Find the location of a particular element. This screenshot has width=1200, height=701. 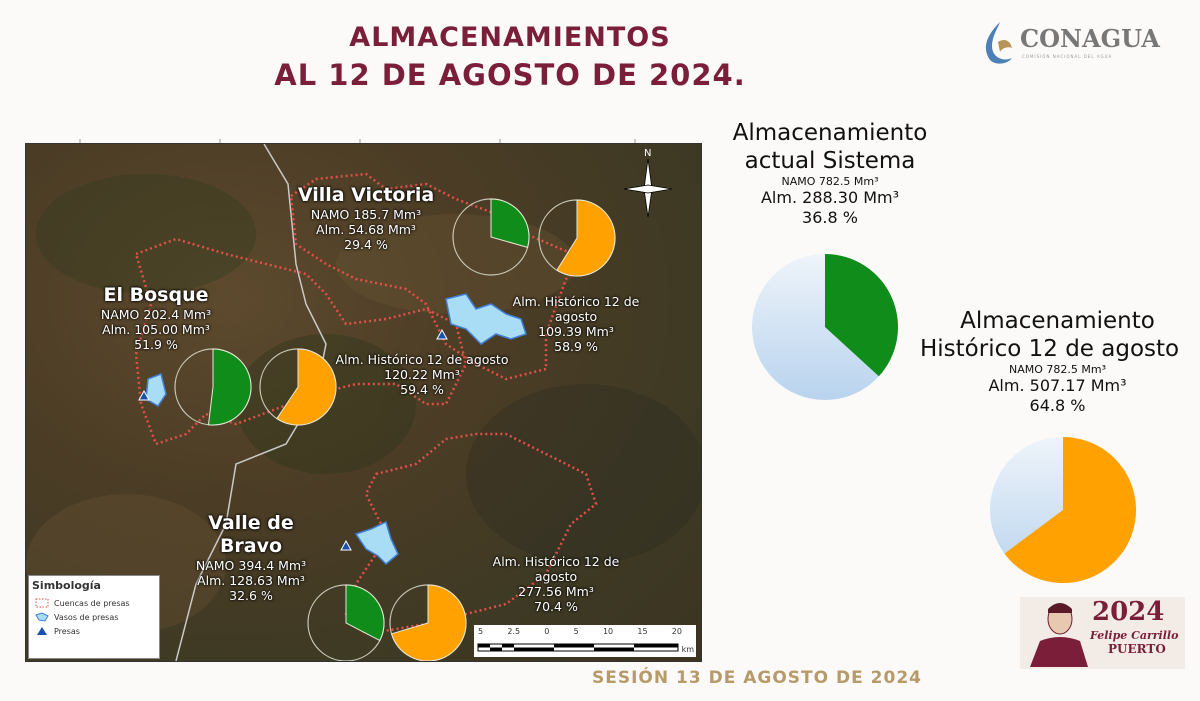

legend-item-lakes: Vasos de presas is located at coordinates (94, 617).